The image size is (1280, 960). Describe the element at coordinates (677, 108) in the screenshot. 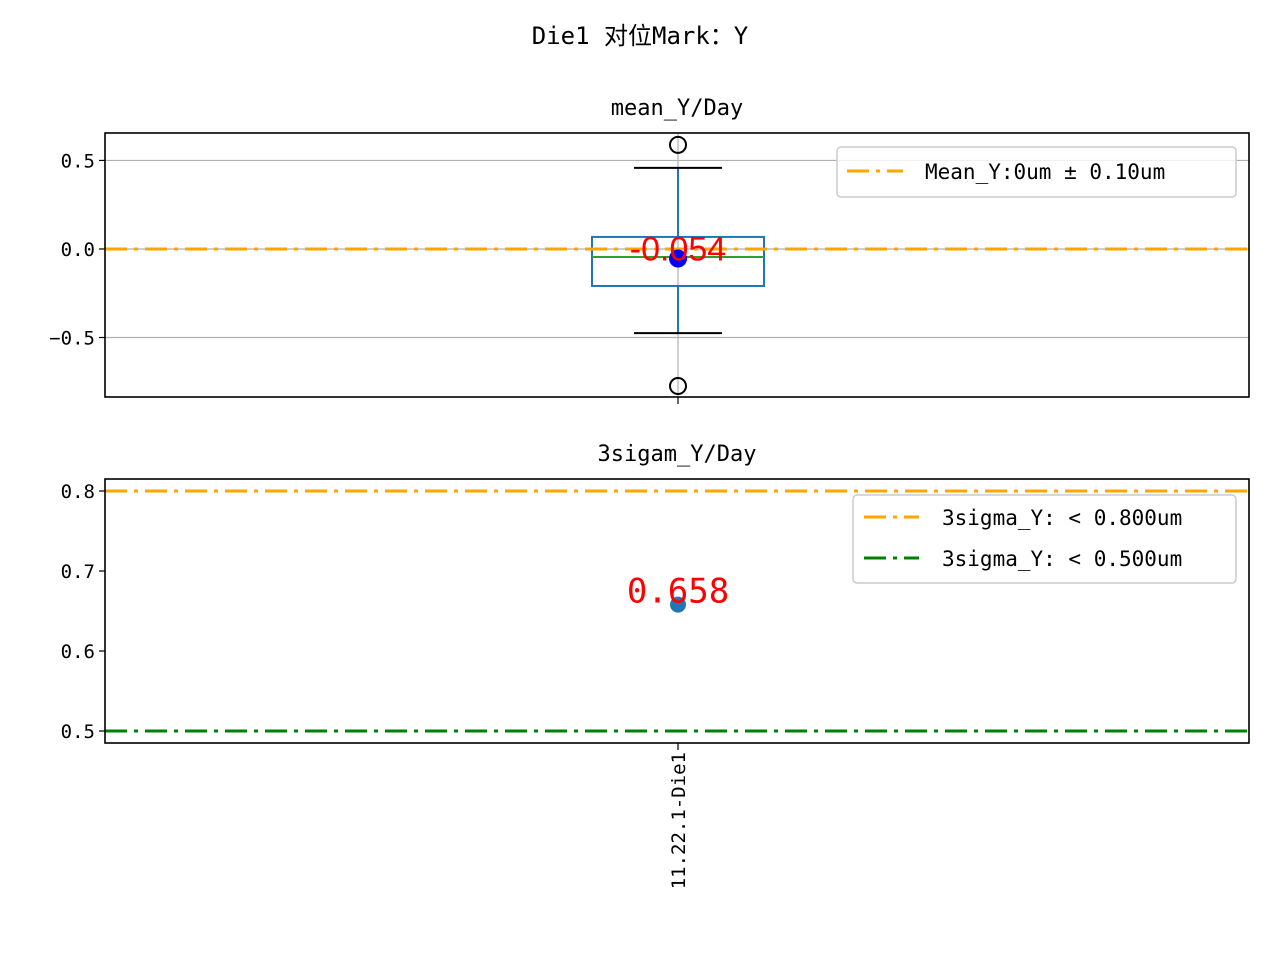

I see `top-title: mean_Y/Day` at that location.